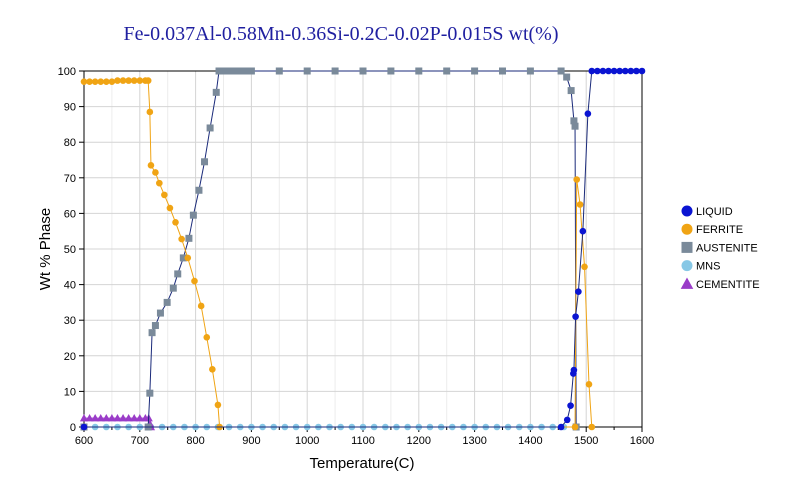  I want to click on x-tick-label: 1500, so click(586, 441).